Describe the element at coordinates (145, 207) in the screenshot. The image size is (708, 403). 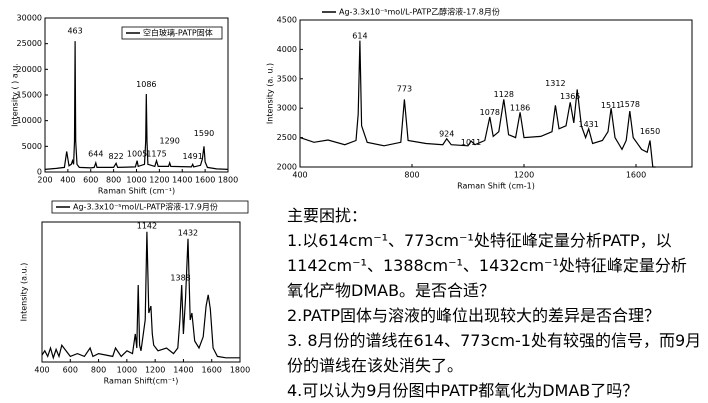
I see `legend-label: Ag-3.3x10⁻⁵mol/L-PATP溶液-17.9月份` at that location.